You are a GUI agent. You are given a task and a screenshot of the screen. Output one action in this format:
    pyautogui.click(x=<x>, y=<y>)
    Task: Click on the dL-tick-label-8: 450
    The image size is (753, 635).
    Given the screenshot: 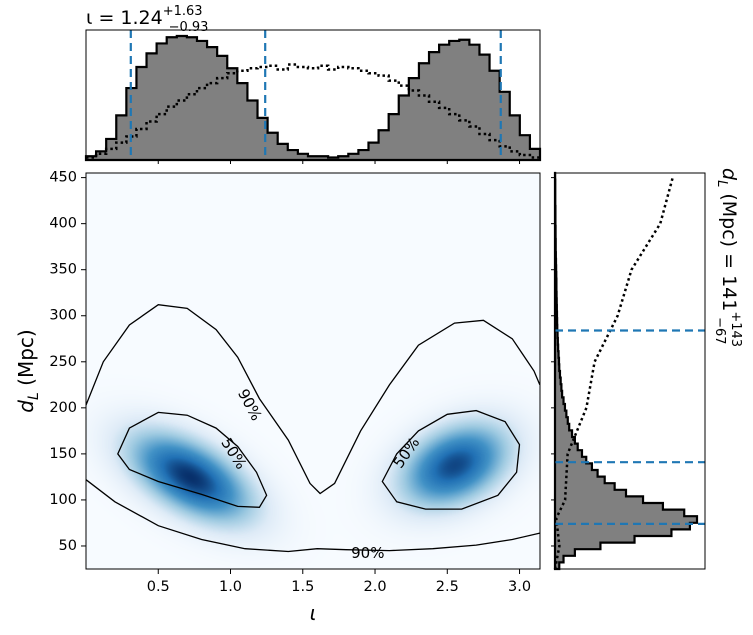 What is the action you would take?
    pyautogui.click(x=63, y=178)
    